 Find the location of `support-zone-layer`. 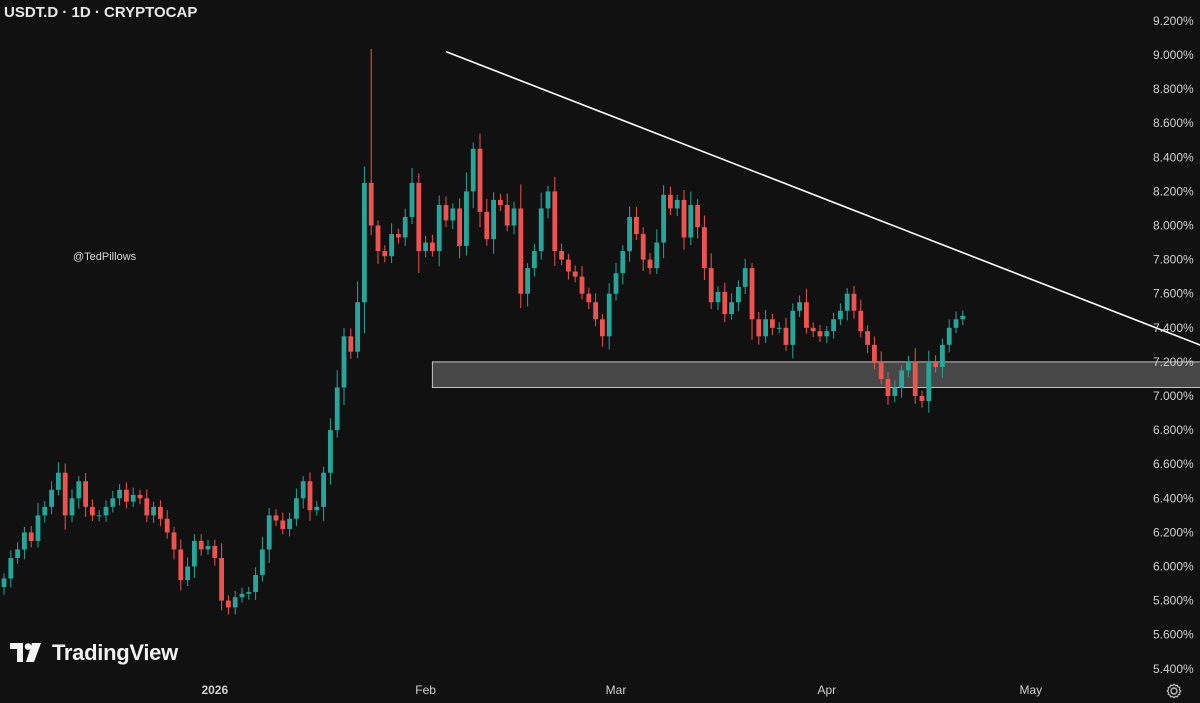

support-zone-layer is located at coordinates (816, 375).